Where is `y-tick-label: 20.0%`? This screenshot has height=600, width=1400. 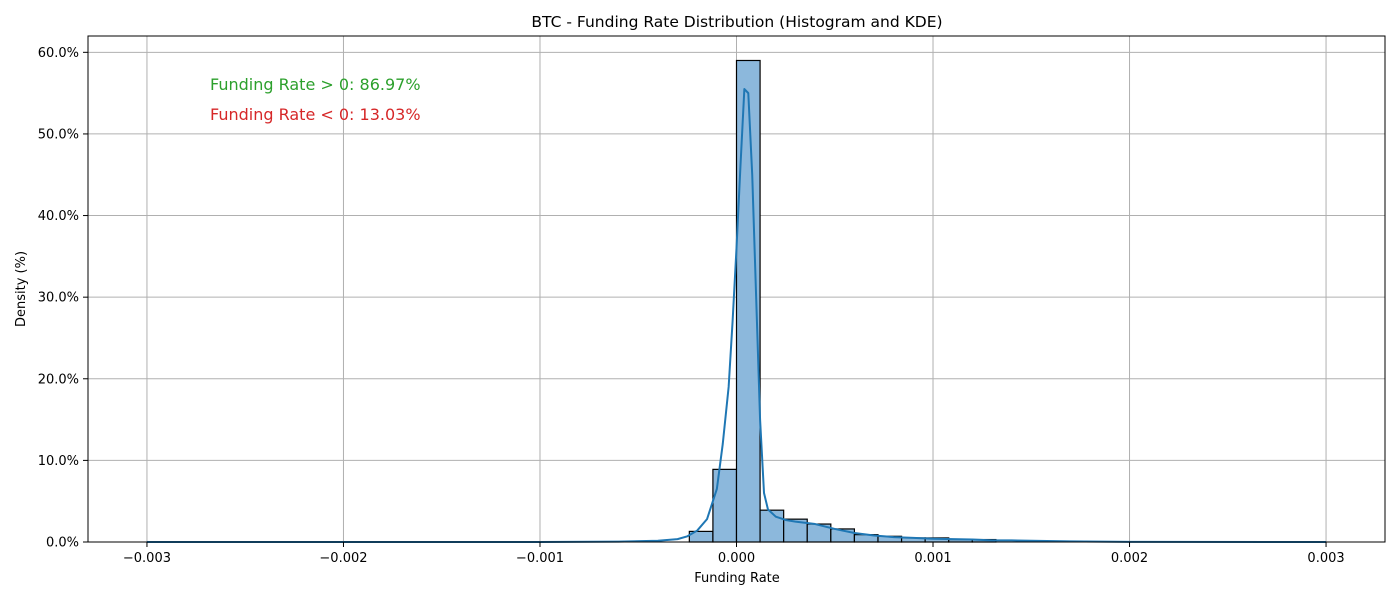
y-tick-label: 20.0% is located at coordinates (58, 379).